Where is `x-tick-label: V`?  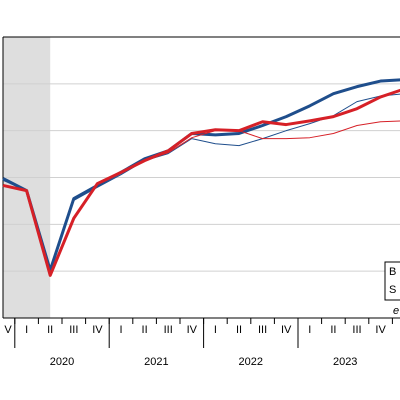 x-tick-label: V is located at coordinates (8, 330).